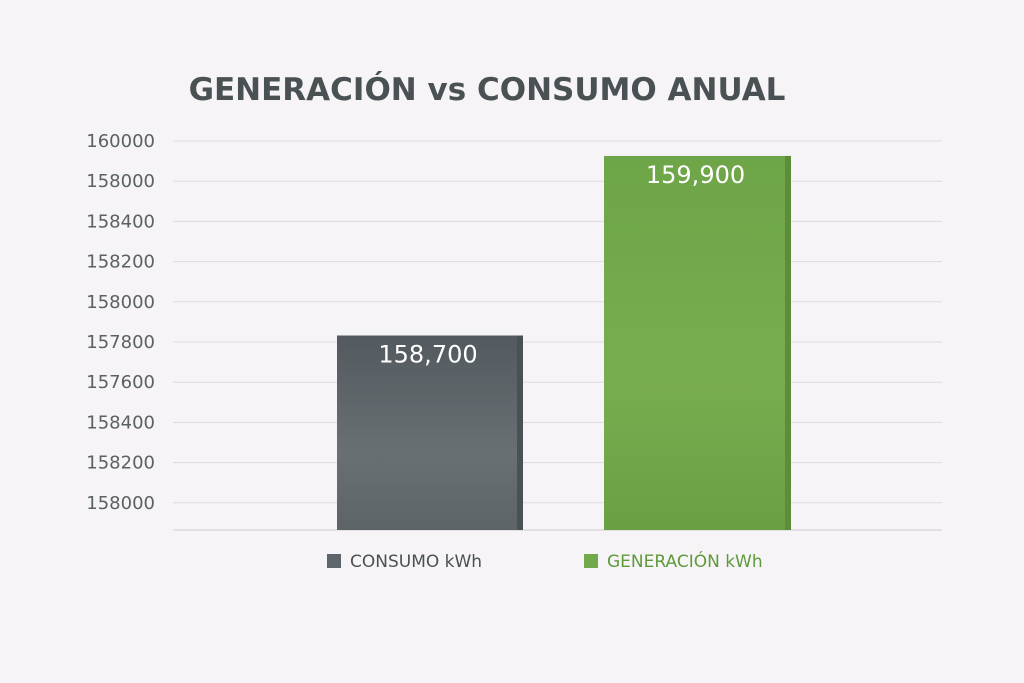  What do you see at coordinates (591, 561) in the screenshot?
I see `legend-swatch-generacion` at bounding box center [591, 561].